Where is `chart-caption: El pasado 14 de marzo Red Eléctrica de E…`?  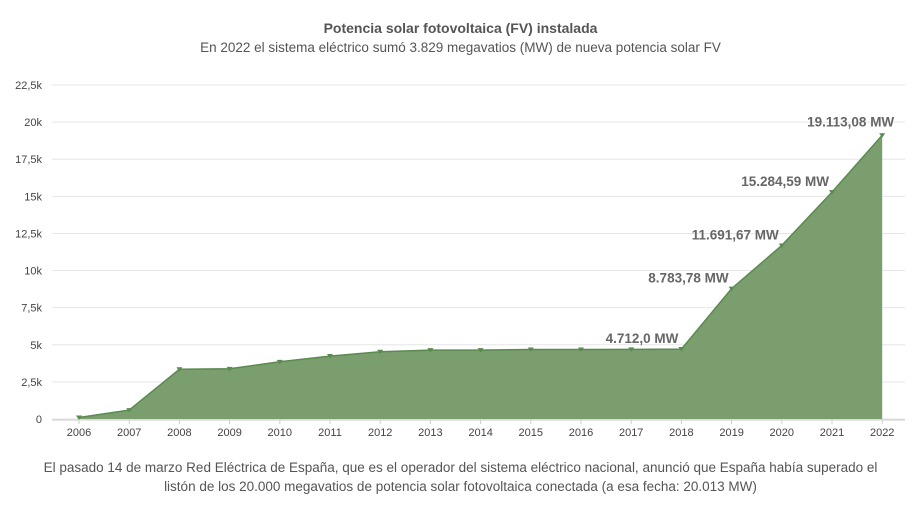
chart-caption: El pasado 14 de marzo Red Eléctrica de E… is located at coordinates (460, 477).